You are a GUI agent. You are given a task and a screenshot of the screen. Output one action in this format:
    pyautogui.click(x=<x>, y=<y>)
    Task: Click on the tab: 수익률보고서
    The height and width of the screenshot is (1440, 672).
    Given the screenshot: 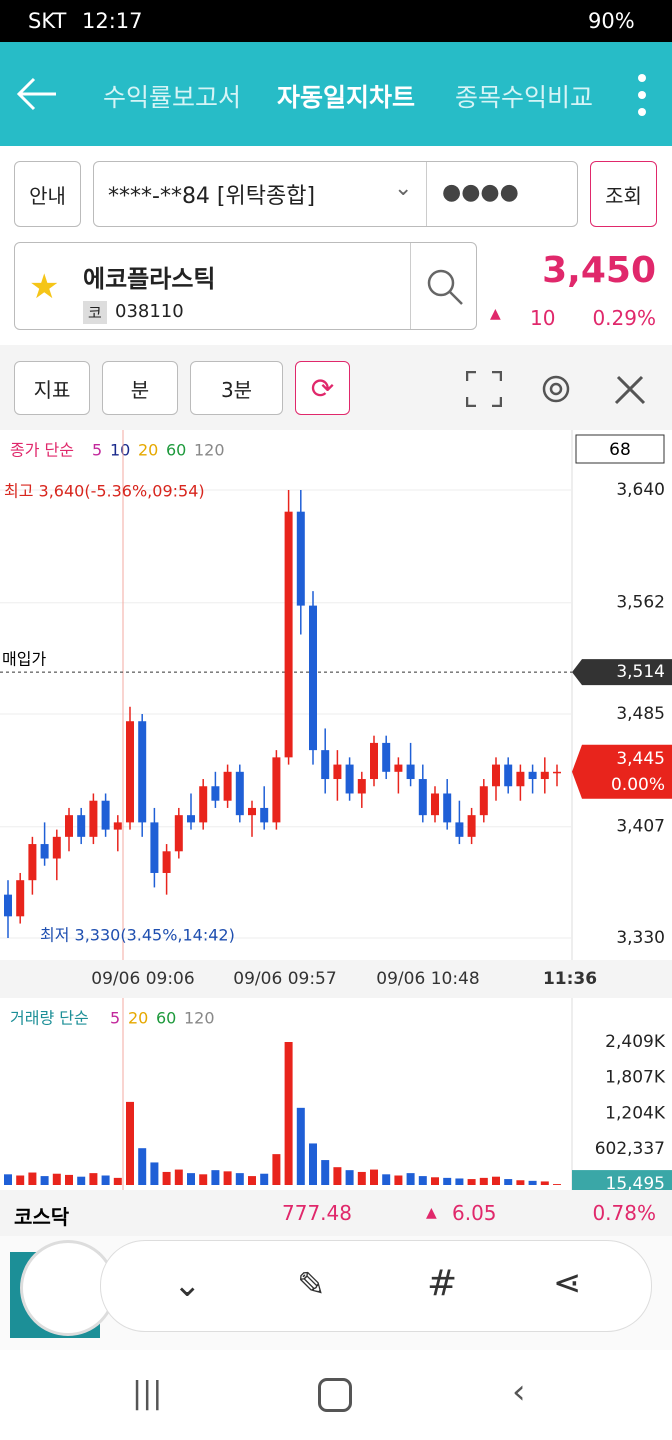 What is the action you would take?
    pyautogui.click(x=172, y=97)
    